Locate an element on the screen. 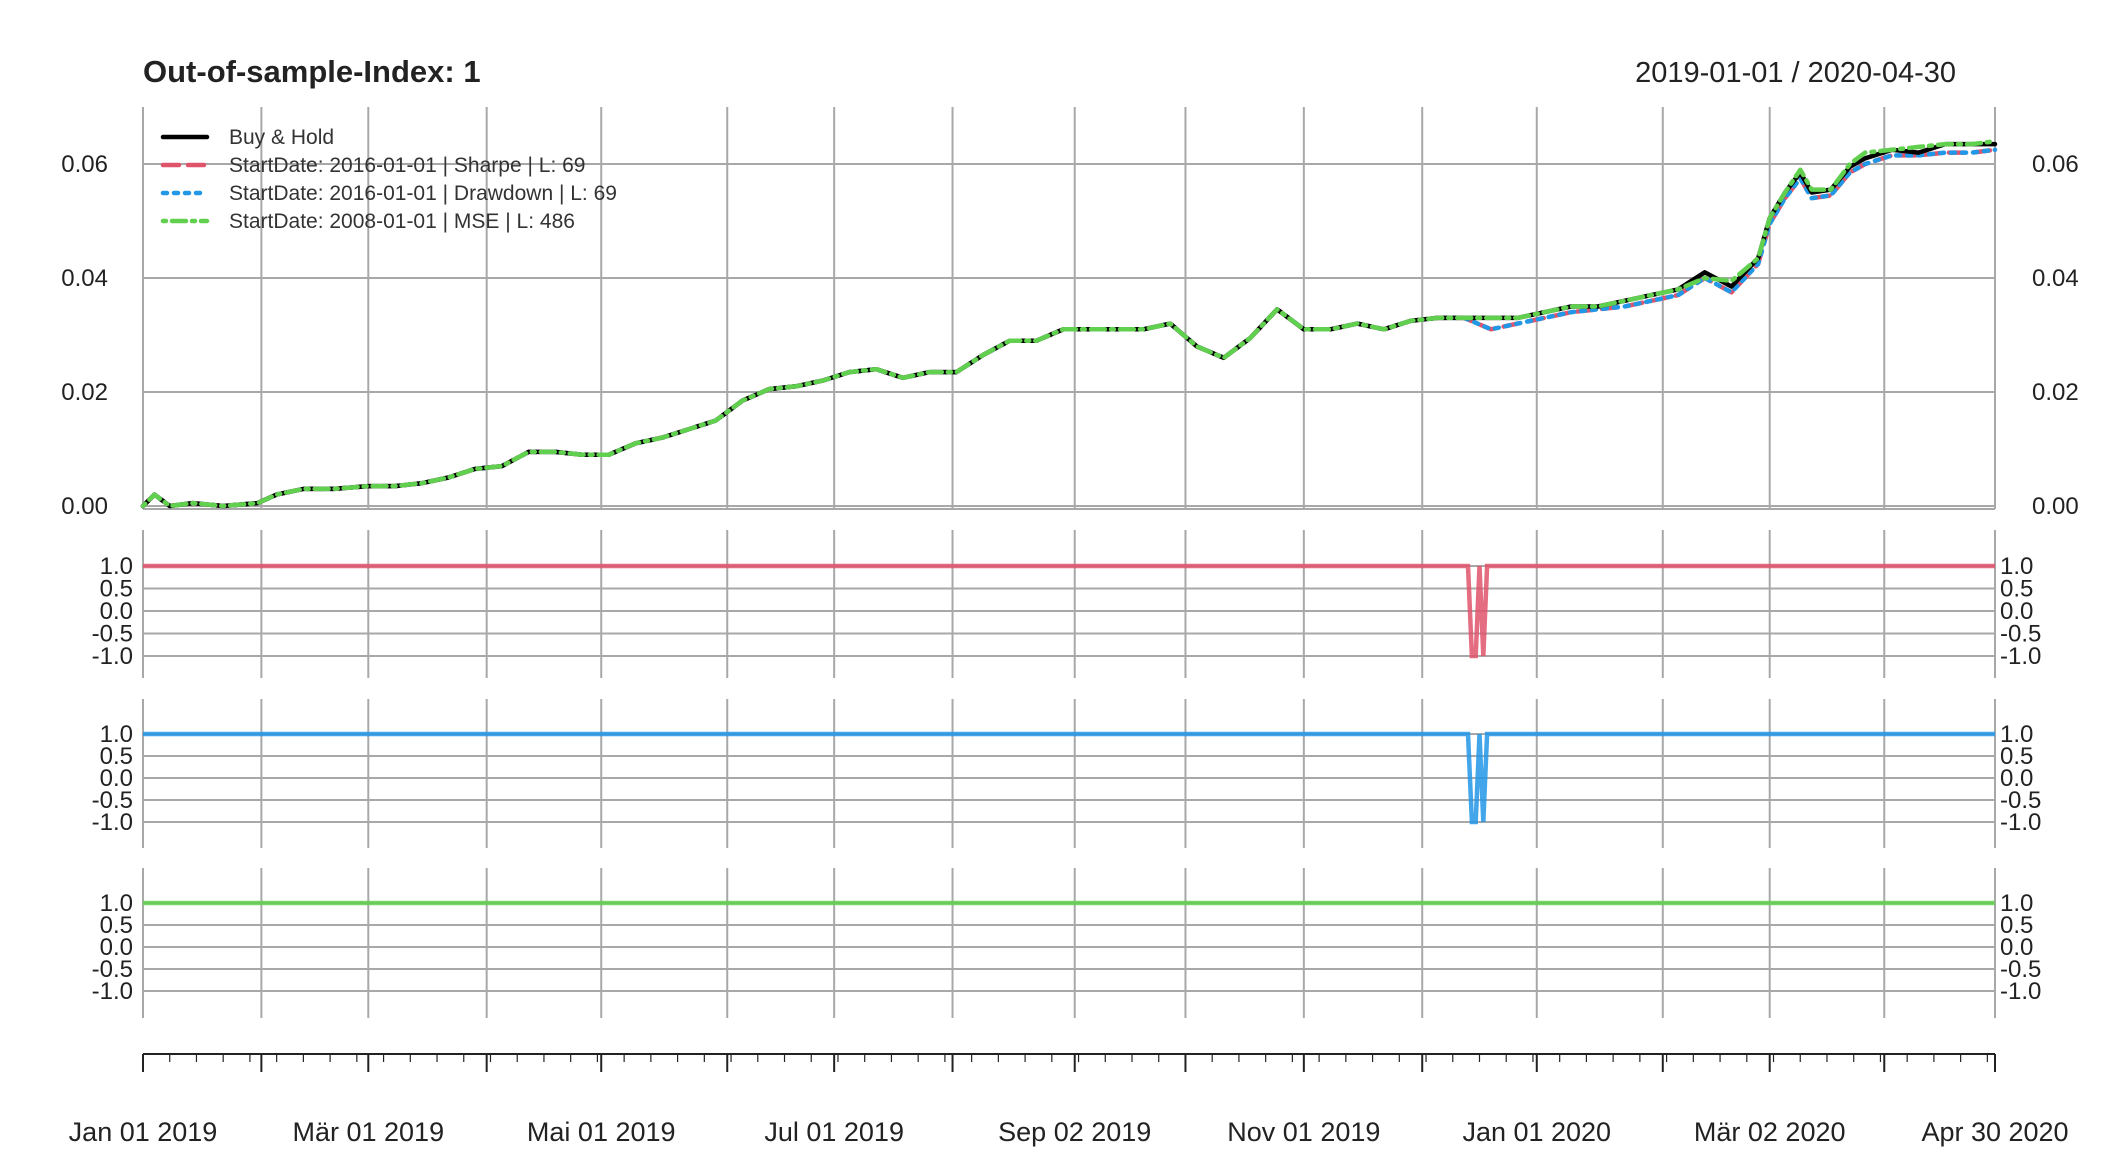  y-tick-label-right: 0.06 is located at coordinates (2055, 164).